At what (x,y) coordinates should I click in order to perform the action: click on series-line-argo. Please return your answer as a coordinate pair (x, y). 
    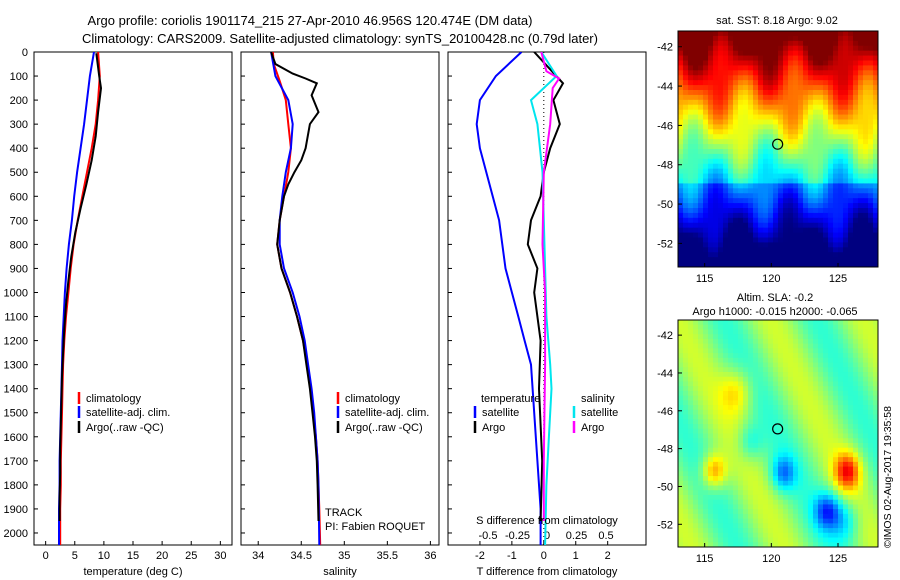
    Looking at the image, I should click on (545, 287).